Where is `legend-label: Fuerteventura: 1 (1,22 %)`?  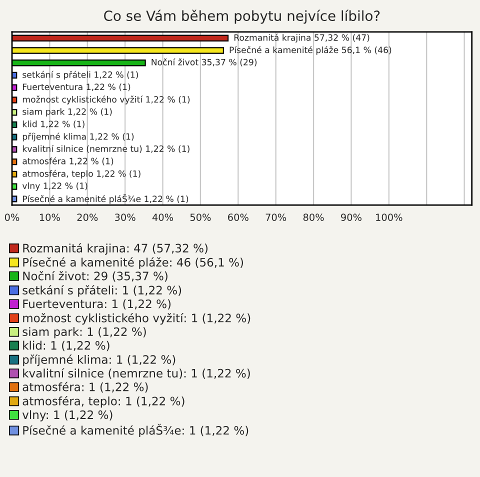 legend-label: Fuerteventura: 1 (1,22 %) is located at coordinates (97, 304).